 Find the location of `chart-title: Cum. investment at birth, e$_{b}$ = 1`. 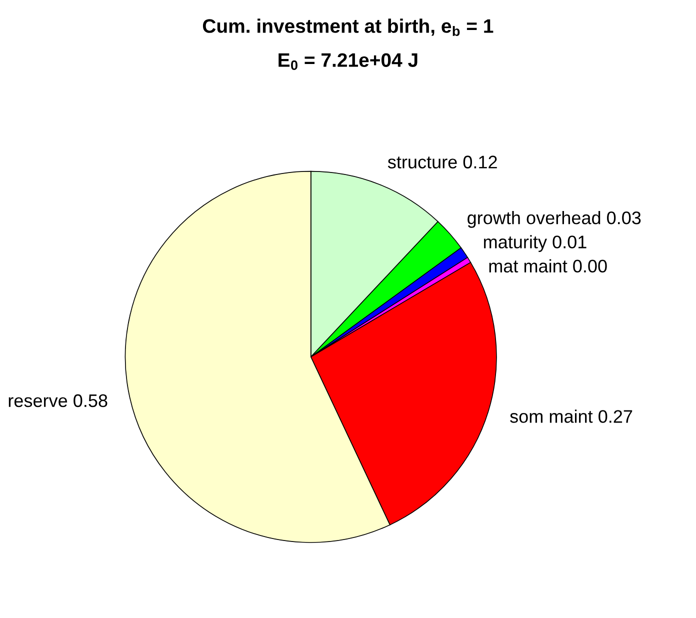

chart-title: Cum. investment at birth, e$_{b}$ = 1 is located at coordinates (348, 27).